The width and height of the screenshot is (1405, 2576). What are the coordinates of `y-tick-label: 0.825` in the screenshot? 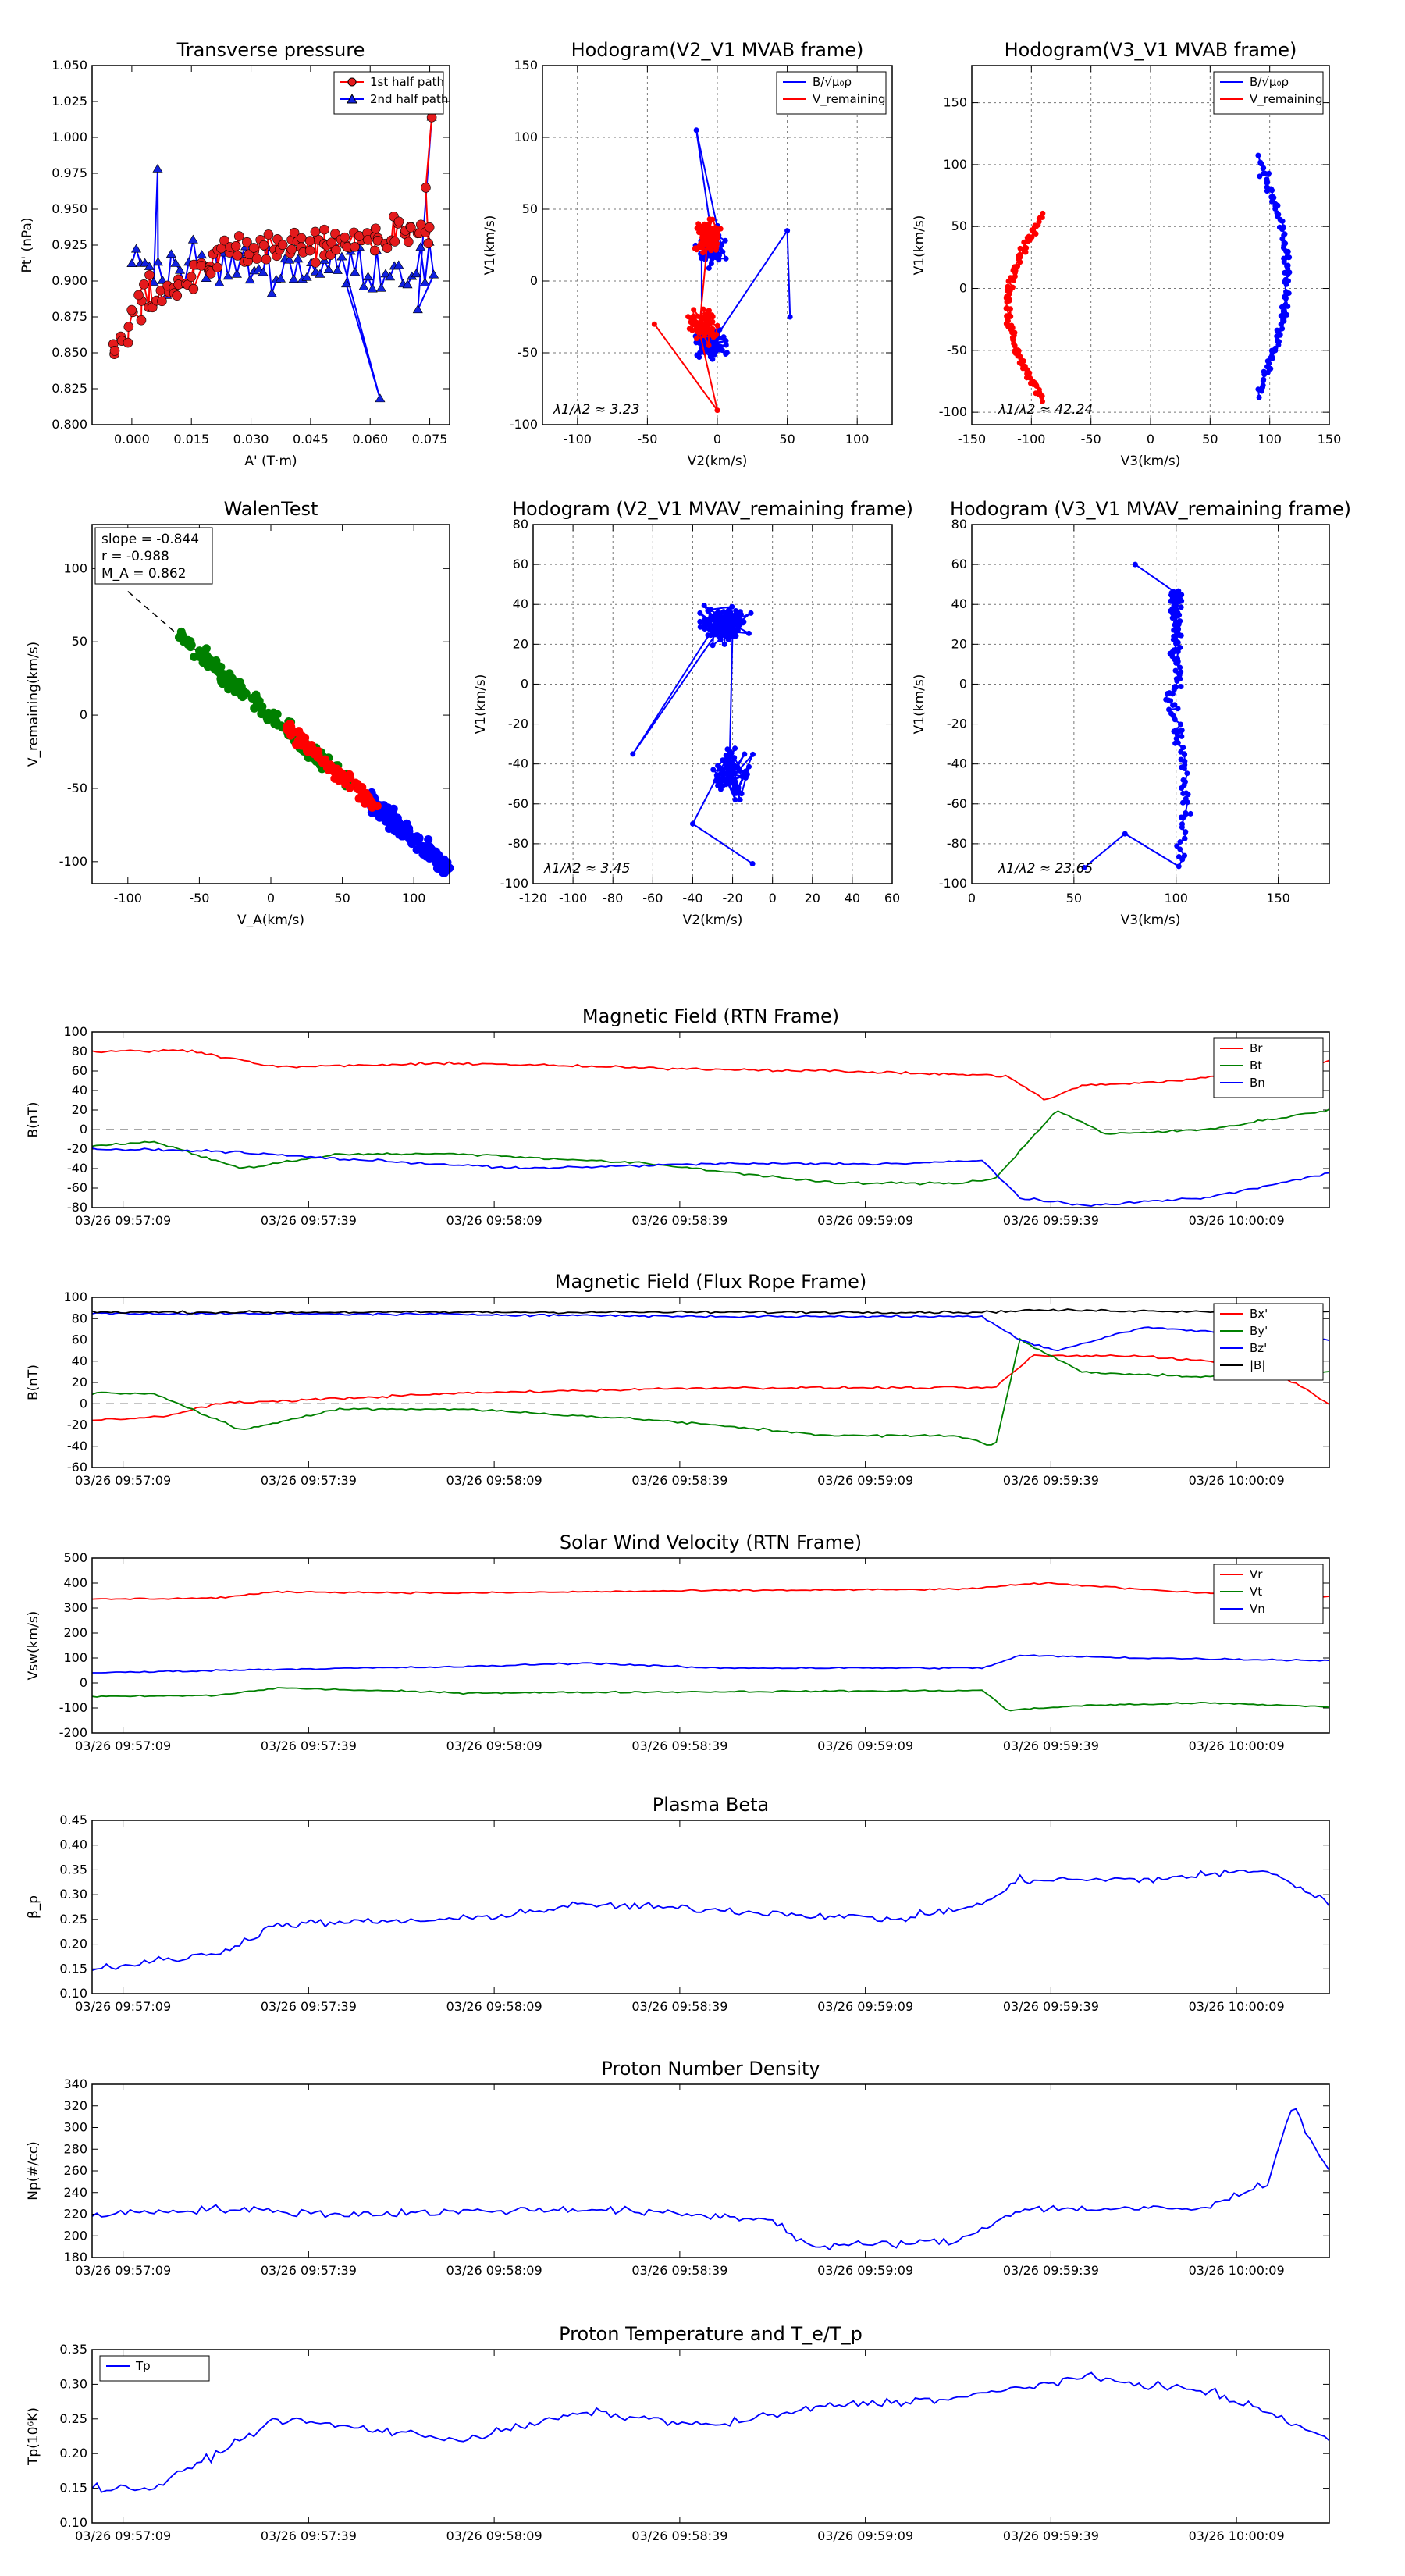 It's located at (69, 388).